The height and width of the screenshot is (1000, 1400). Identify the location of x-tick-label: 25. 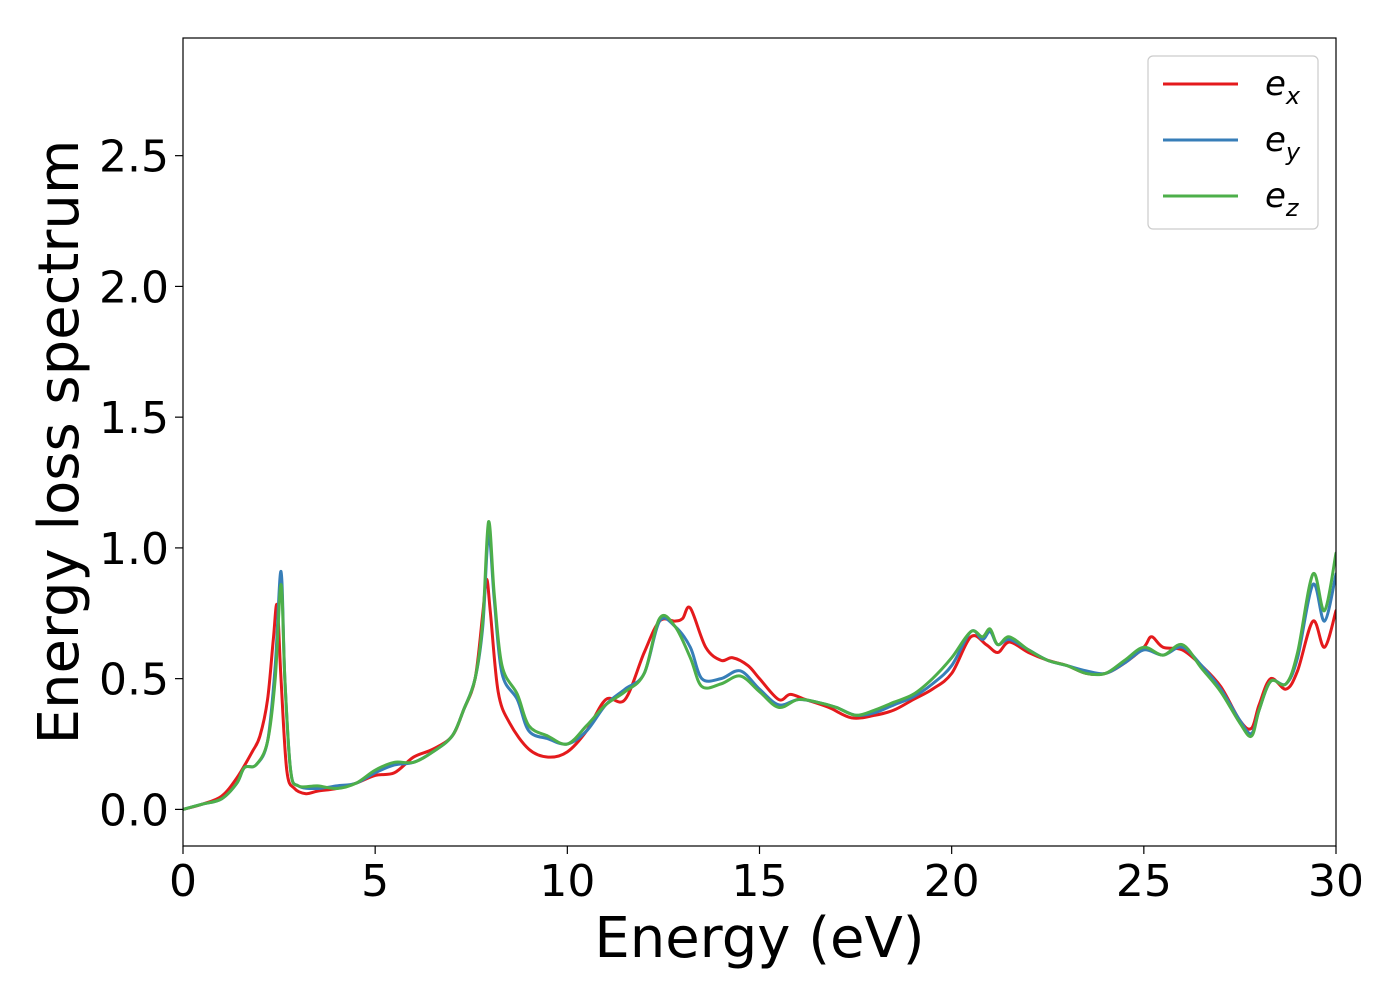
(1144, 881).